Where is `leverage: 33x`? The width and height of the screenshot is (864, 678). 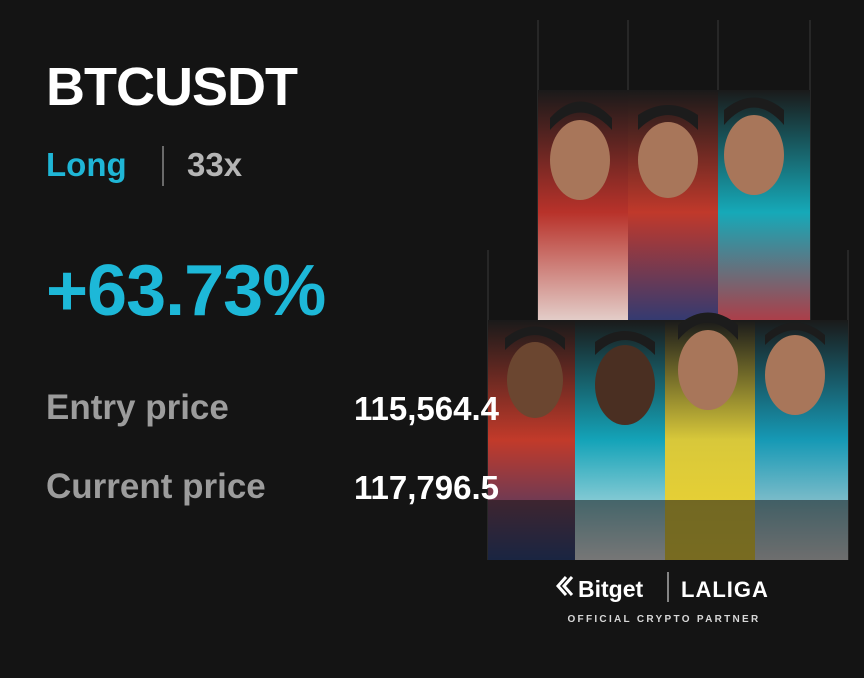 leverage: 33x is located at coordinates (215, 164).